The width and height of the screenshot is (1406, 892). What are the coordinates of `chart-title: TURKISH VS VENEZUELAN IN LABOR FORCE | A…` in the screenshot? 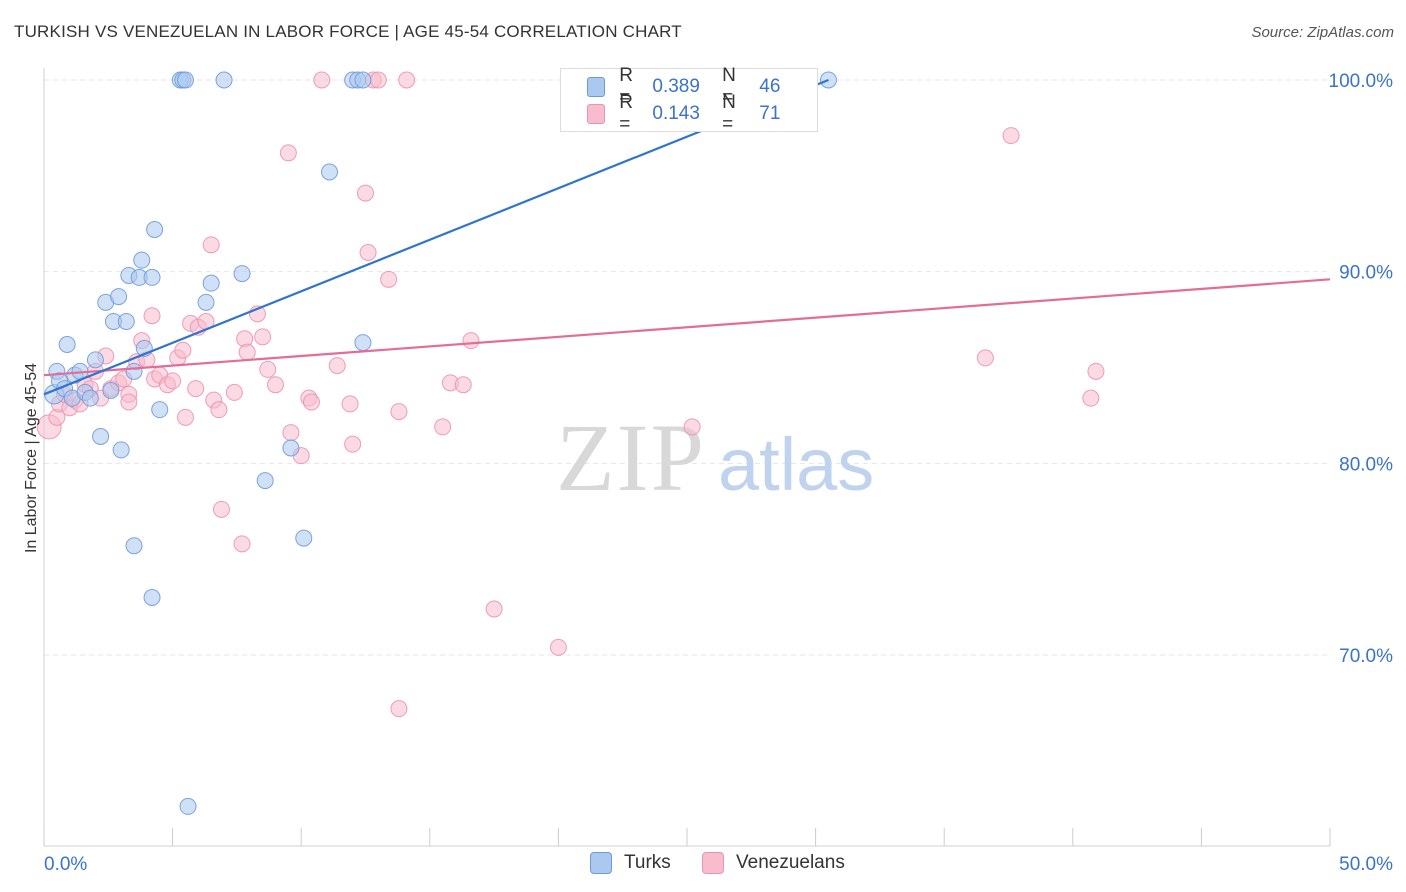 It's located at (348, 31).